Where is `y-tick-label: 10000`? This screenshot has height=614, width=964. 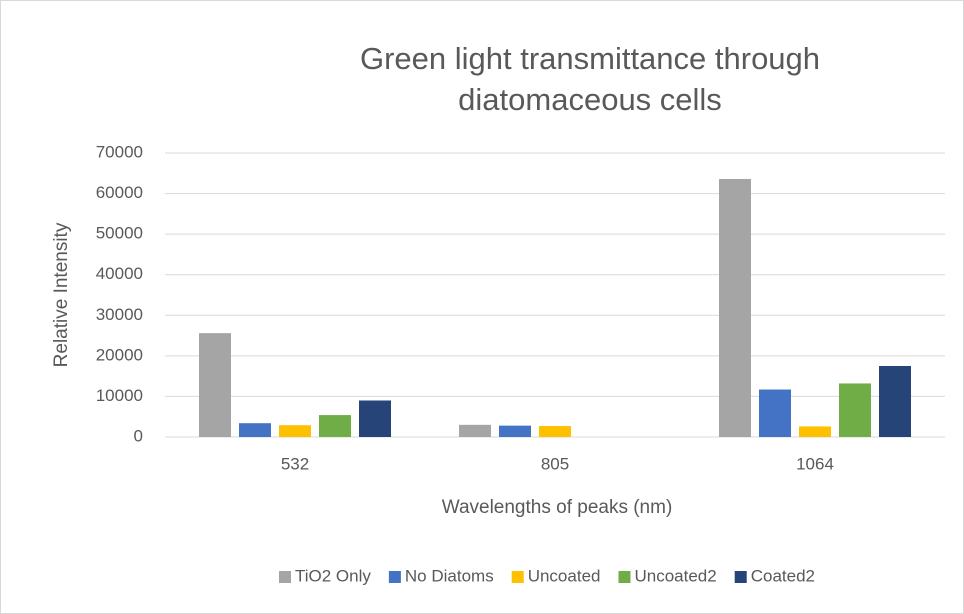
y-tick-label: 10000 is located at coordinates (119, 395).